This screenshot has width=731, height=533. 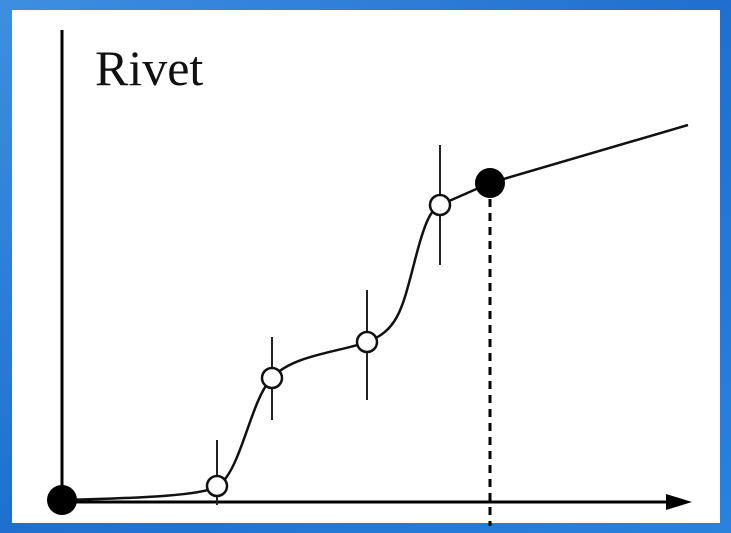 What do you see at coordinates (149, 68) in the screenshot?
I see `title: Rivet` at bounding box center [149, 68].